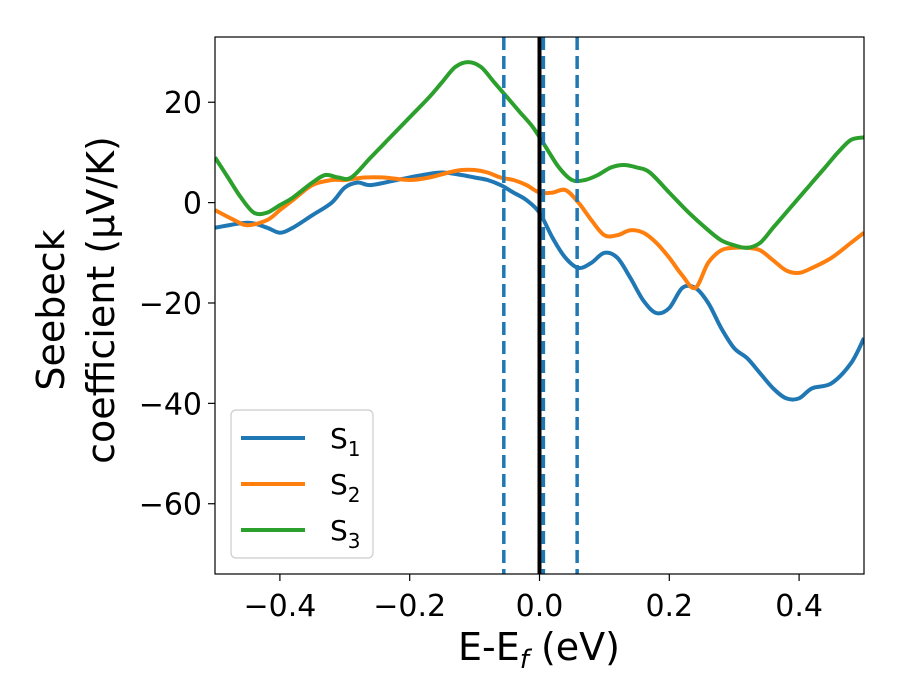 This screenshot has width=900, height=700. I want to click on y-tick-label: 20, so click(183, 103).